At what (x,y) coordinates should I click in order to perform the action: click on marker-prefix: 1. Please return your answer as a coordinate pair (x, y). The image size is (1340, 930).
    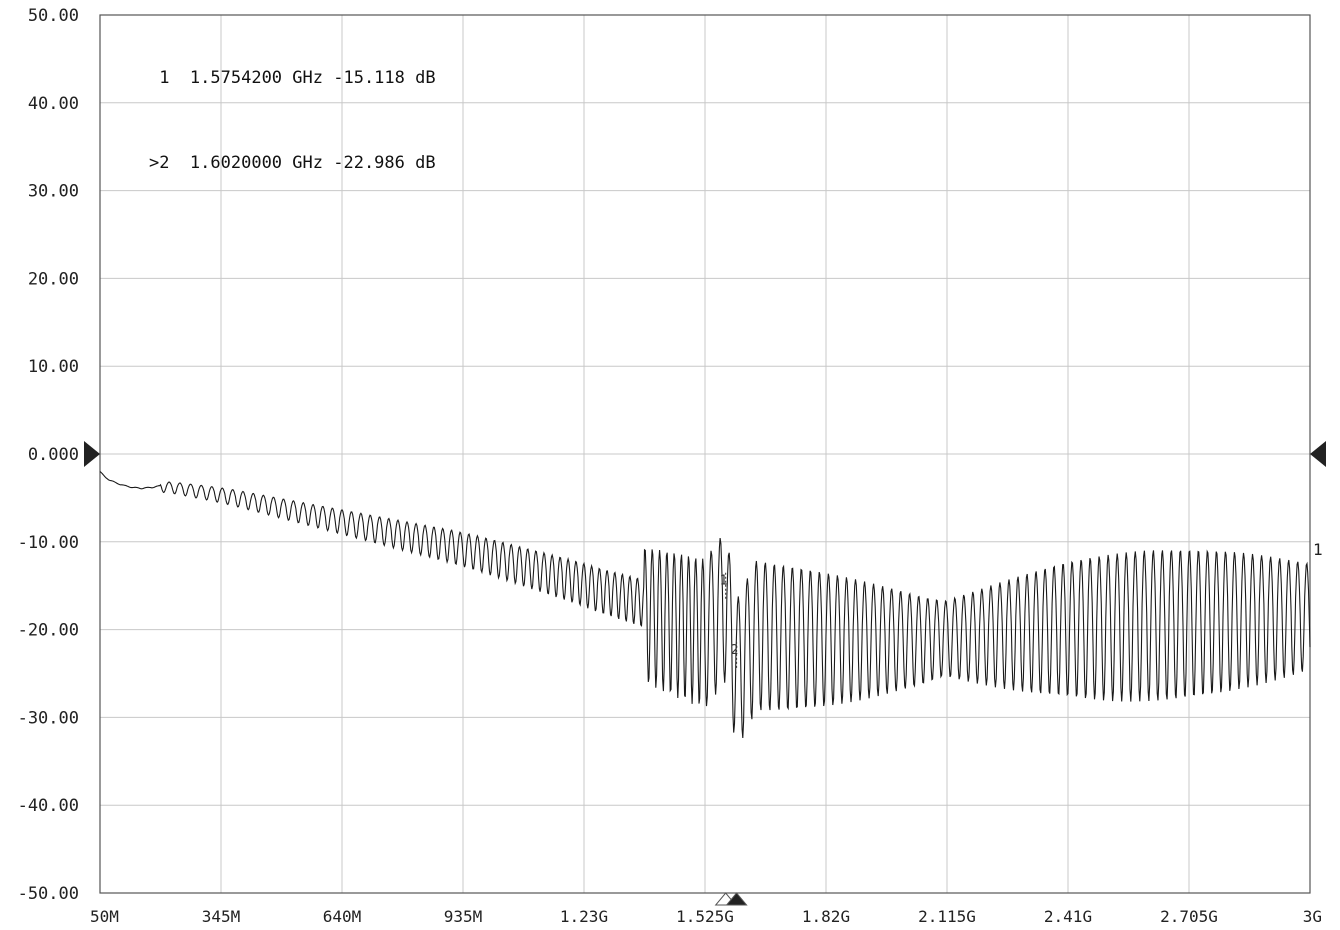
    Looking at the image, I should click on (159, 78).